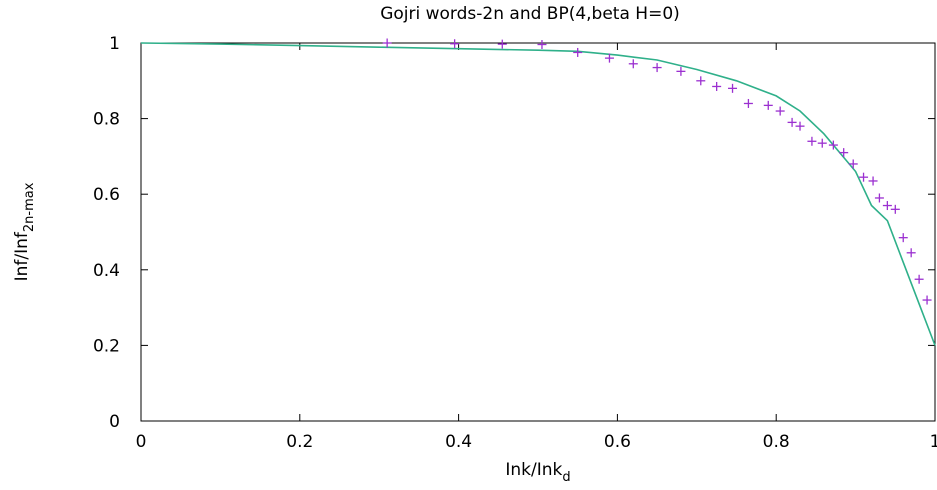 This screenshot has width=937, height=490. What do you see at coordinates (106, 346) in the screenshot?
I see `y-tick-label: 0.2` at bounding box center [106, 346].